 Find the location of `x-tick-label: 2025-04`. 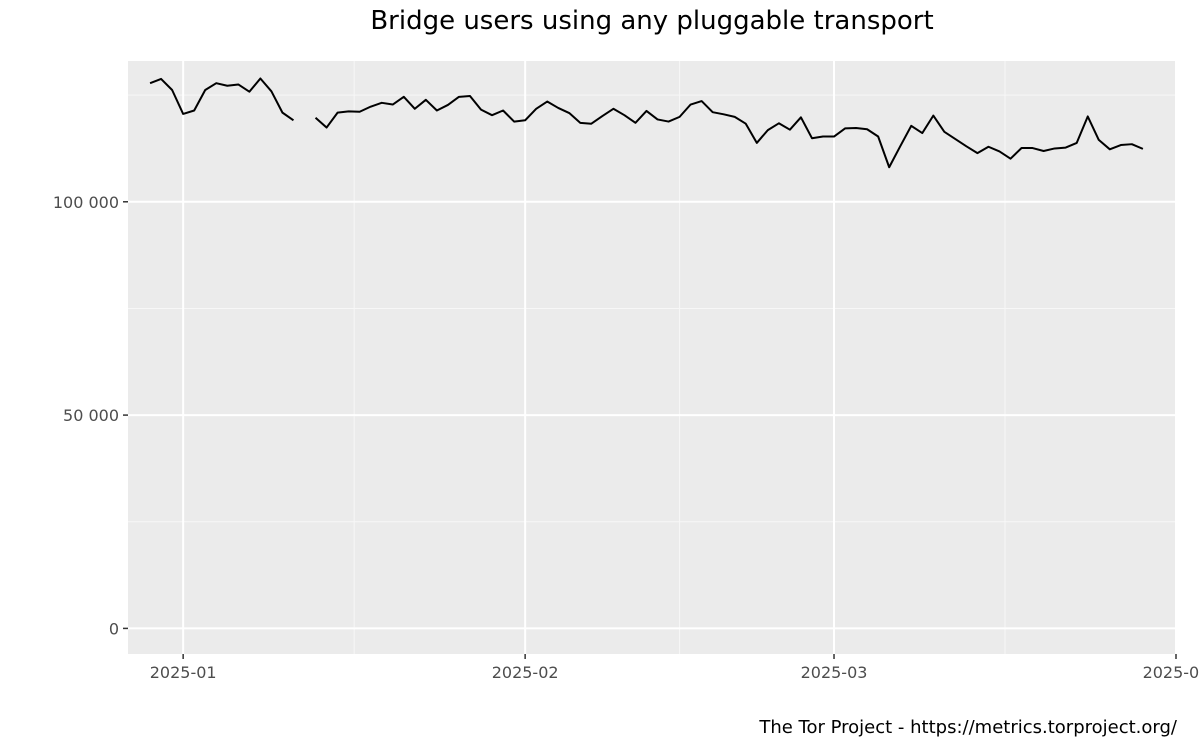

x-tick-label: 2025-04 is located at coordinates (1171, 672).